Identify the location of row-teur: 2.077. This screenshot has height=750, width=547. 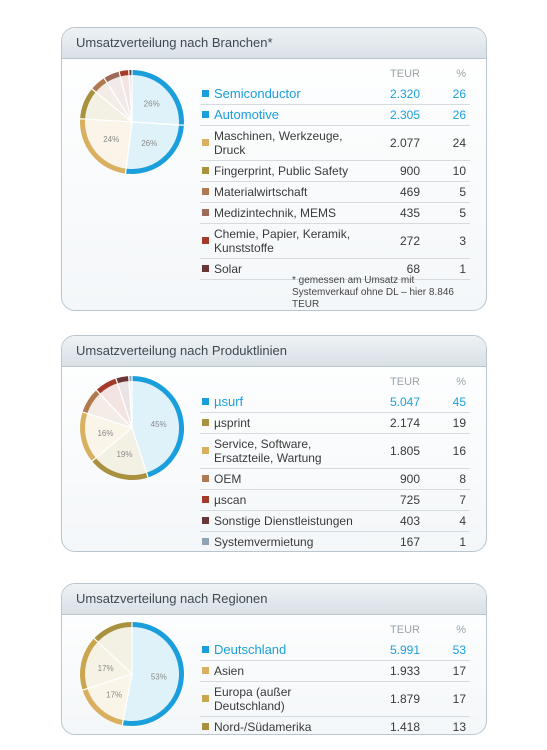
(404, 143).